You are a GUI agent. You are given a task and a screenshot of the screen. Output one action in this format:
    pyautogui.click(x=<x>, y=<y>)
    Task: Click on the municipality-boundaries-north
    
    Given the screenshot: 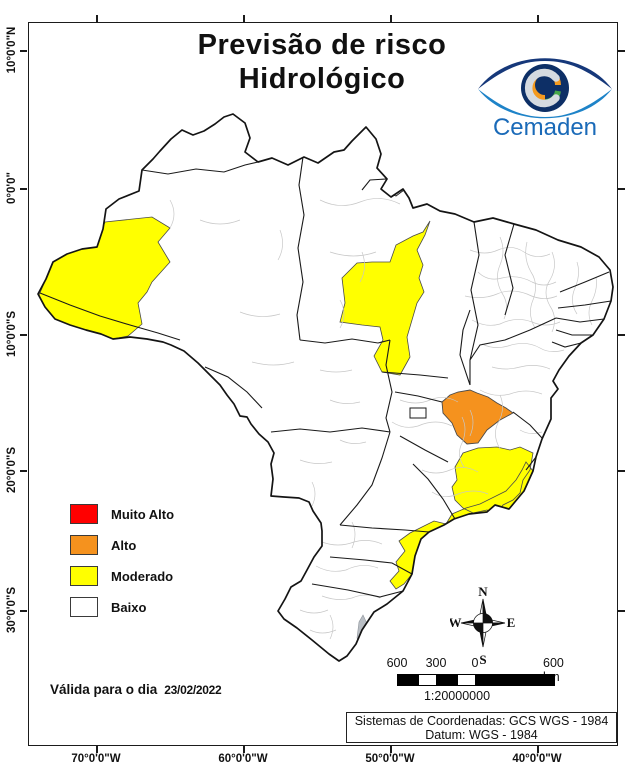 What is the action you would take?
    pyautogui.click(x=285, y=282)
    